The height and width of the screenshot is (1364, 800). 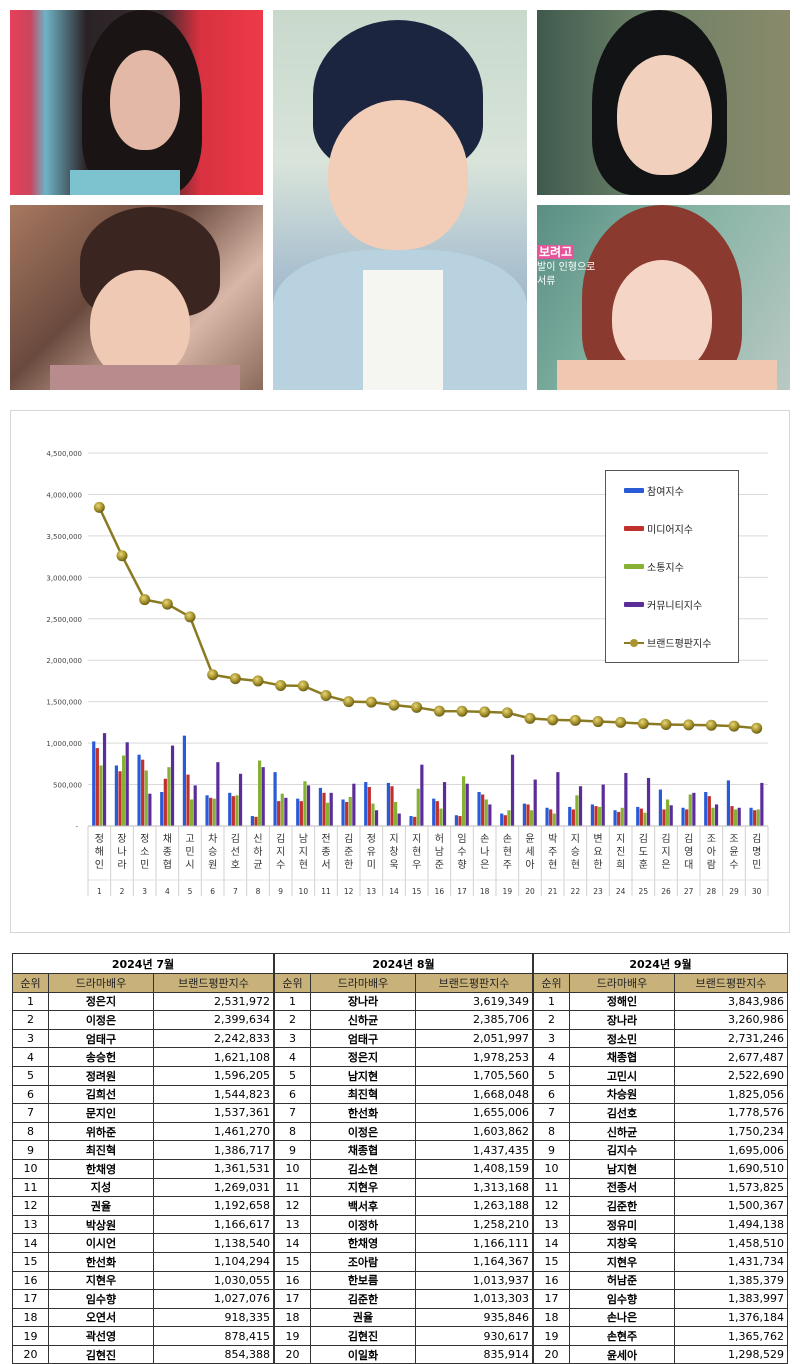 What do you see at coordinates (551, 1243) in the screenshot?
I see `rank-cell: 14` at bounding box center [551, 1243].